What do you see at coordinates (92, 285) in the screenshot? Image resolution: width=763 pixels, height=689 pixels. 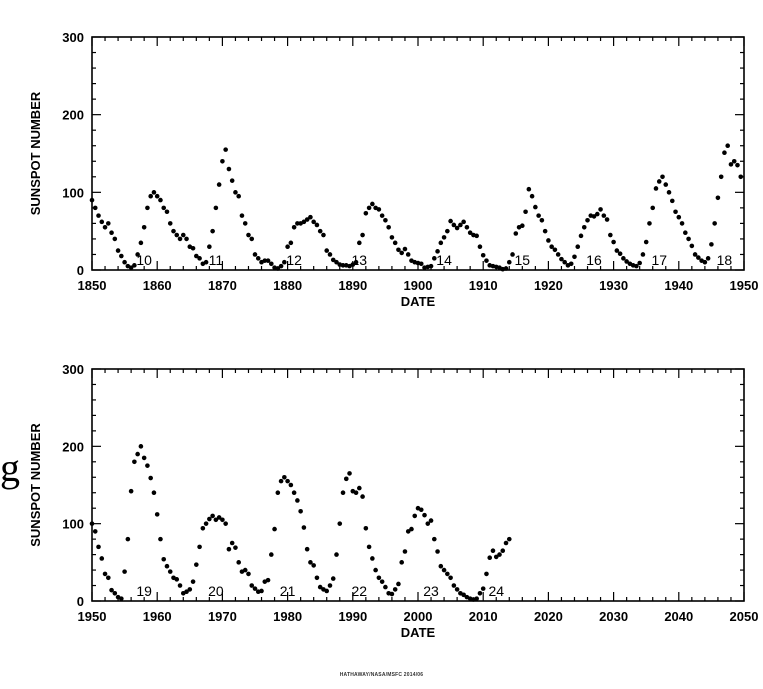 I see `x-tick-label: 1850` at bounding box center [92, 285].